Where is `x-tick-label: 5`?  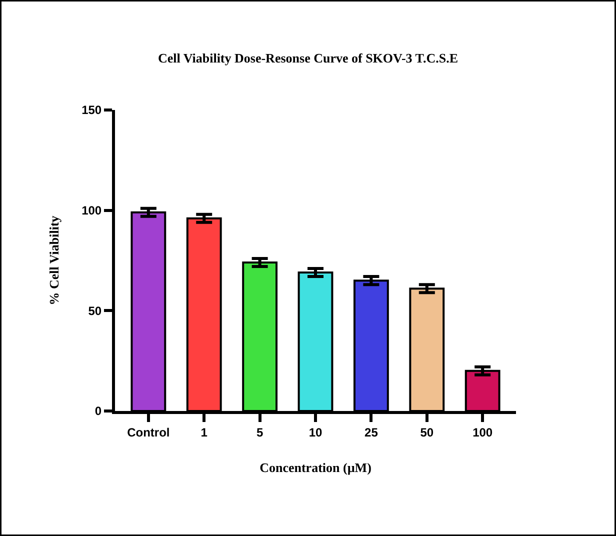
x-tick-label: 5 is located at coordinates (260, 432).